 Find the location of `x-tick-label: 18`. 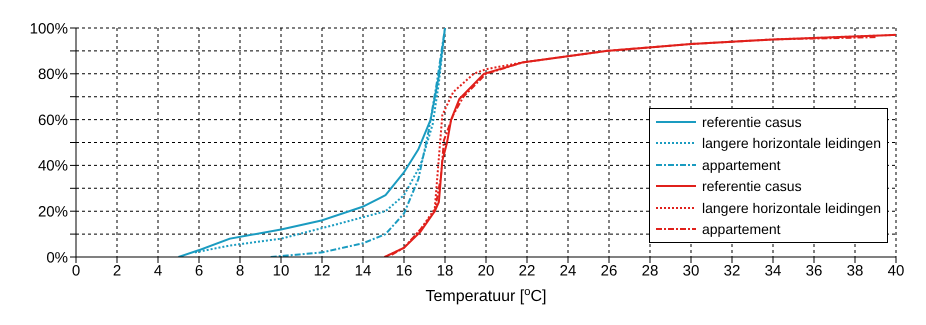

x-tick-label: 18 is located at coordinates (445, 271).